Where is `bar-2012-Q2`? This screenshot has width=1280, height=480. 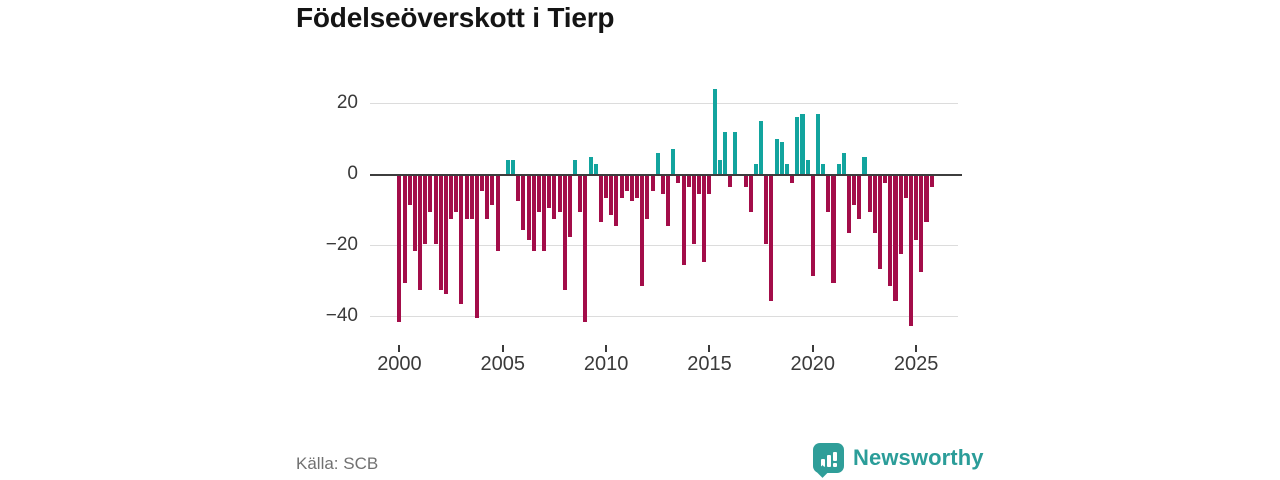
bar-2012-Q2 is located at coordinates (652, 183).